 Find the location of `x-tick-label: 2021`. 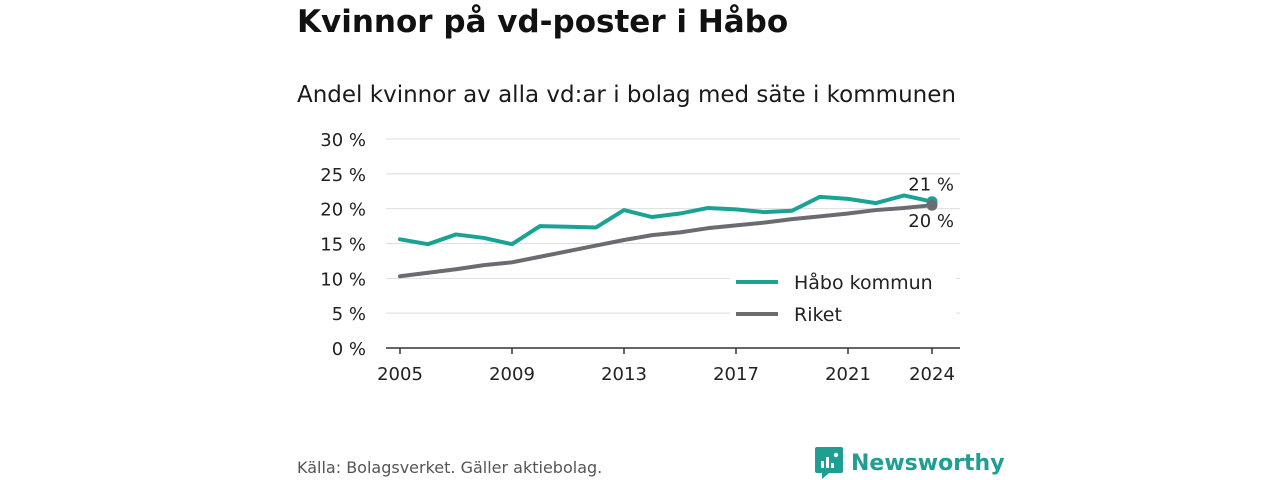

x-tick-label: 2021 is located at coordinates (848, 374).